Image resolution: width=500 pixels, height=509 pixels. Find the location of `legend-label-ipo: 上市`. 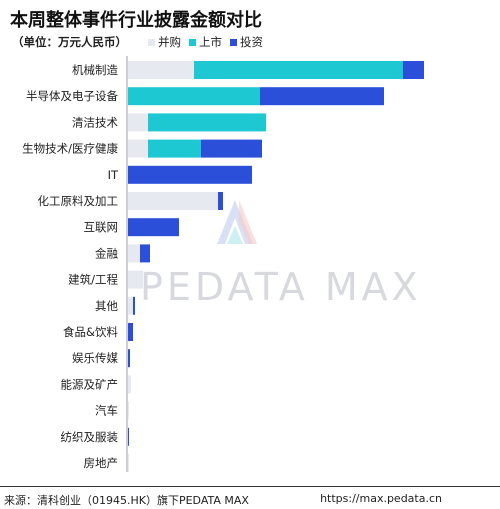

legend-label-ipo: 上市 is located at coordinates (210, 42).